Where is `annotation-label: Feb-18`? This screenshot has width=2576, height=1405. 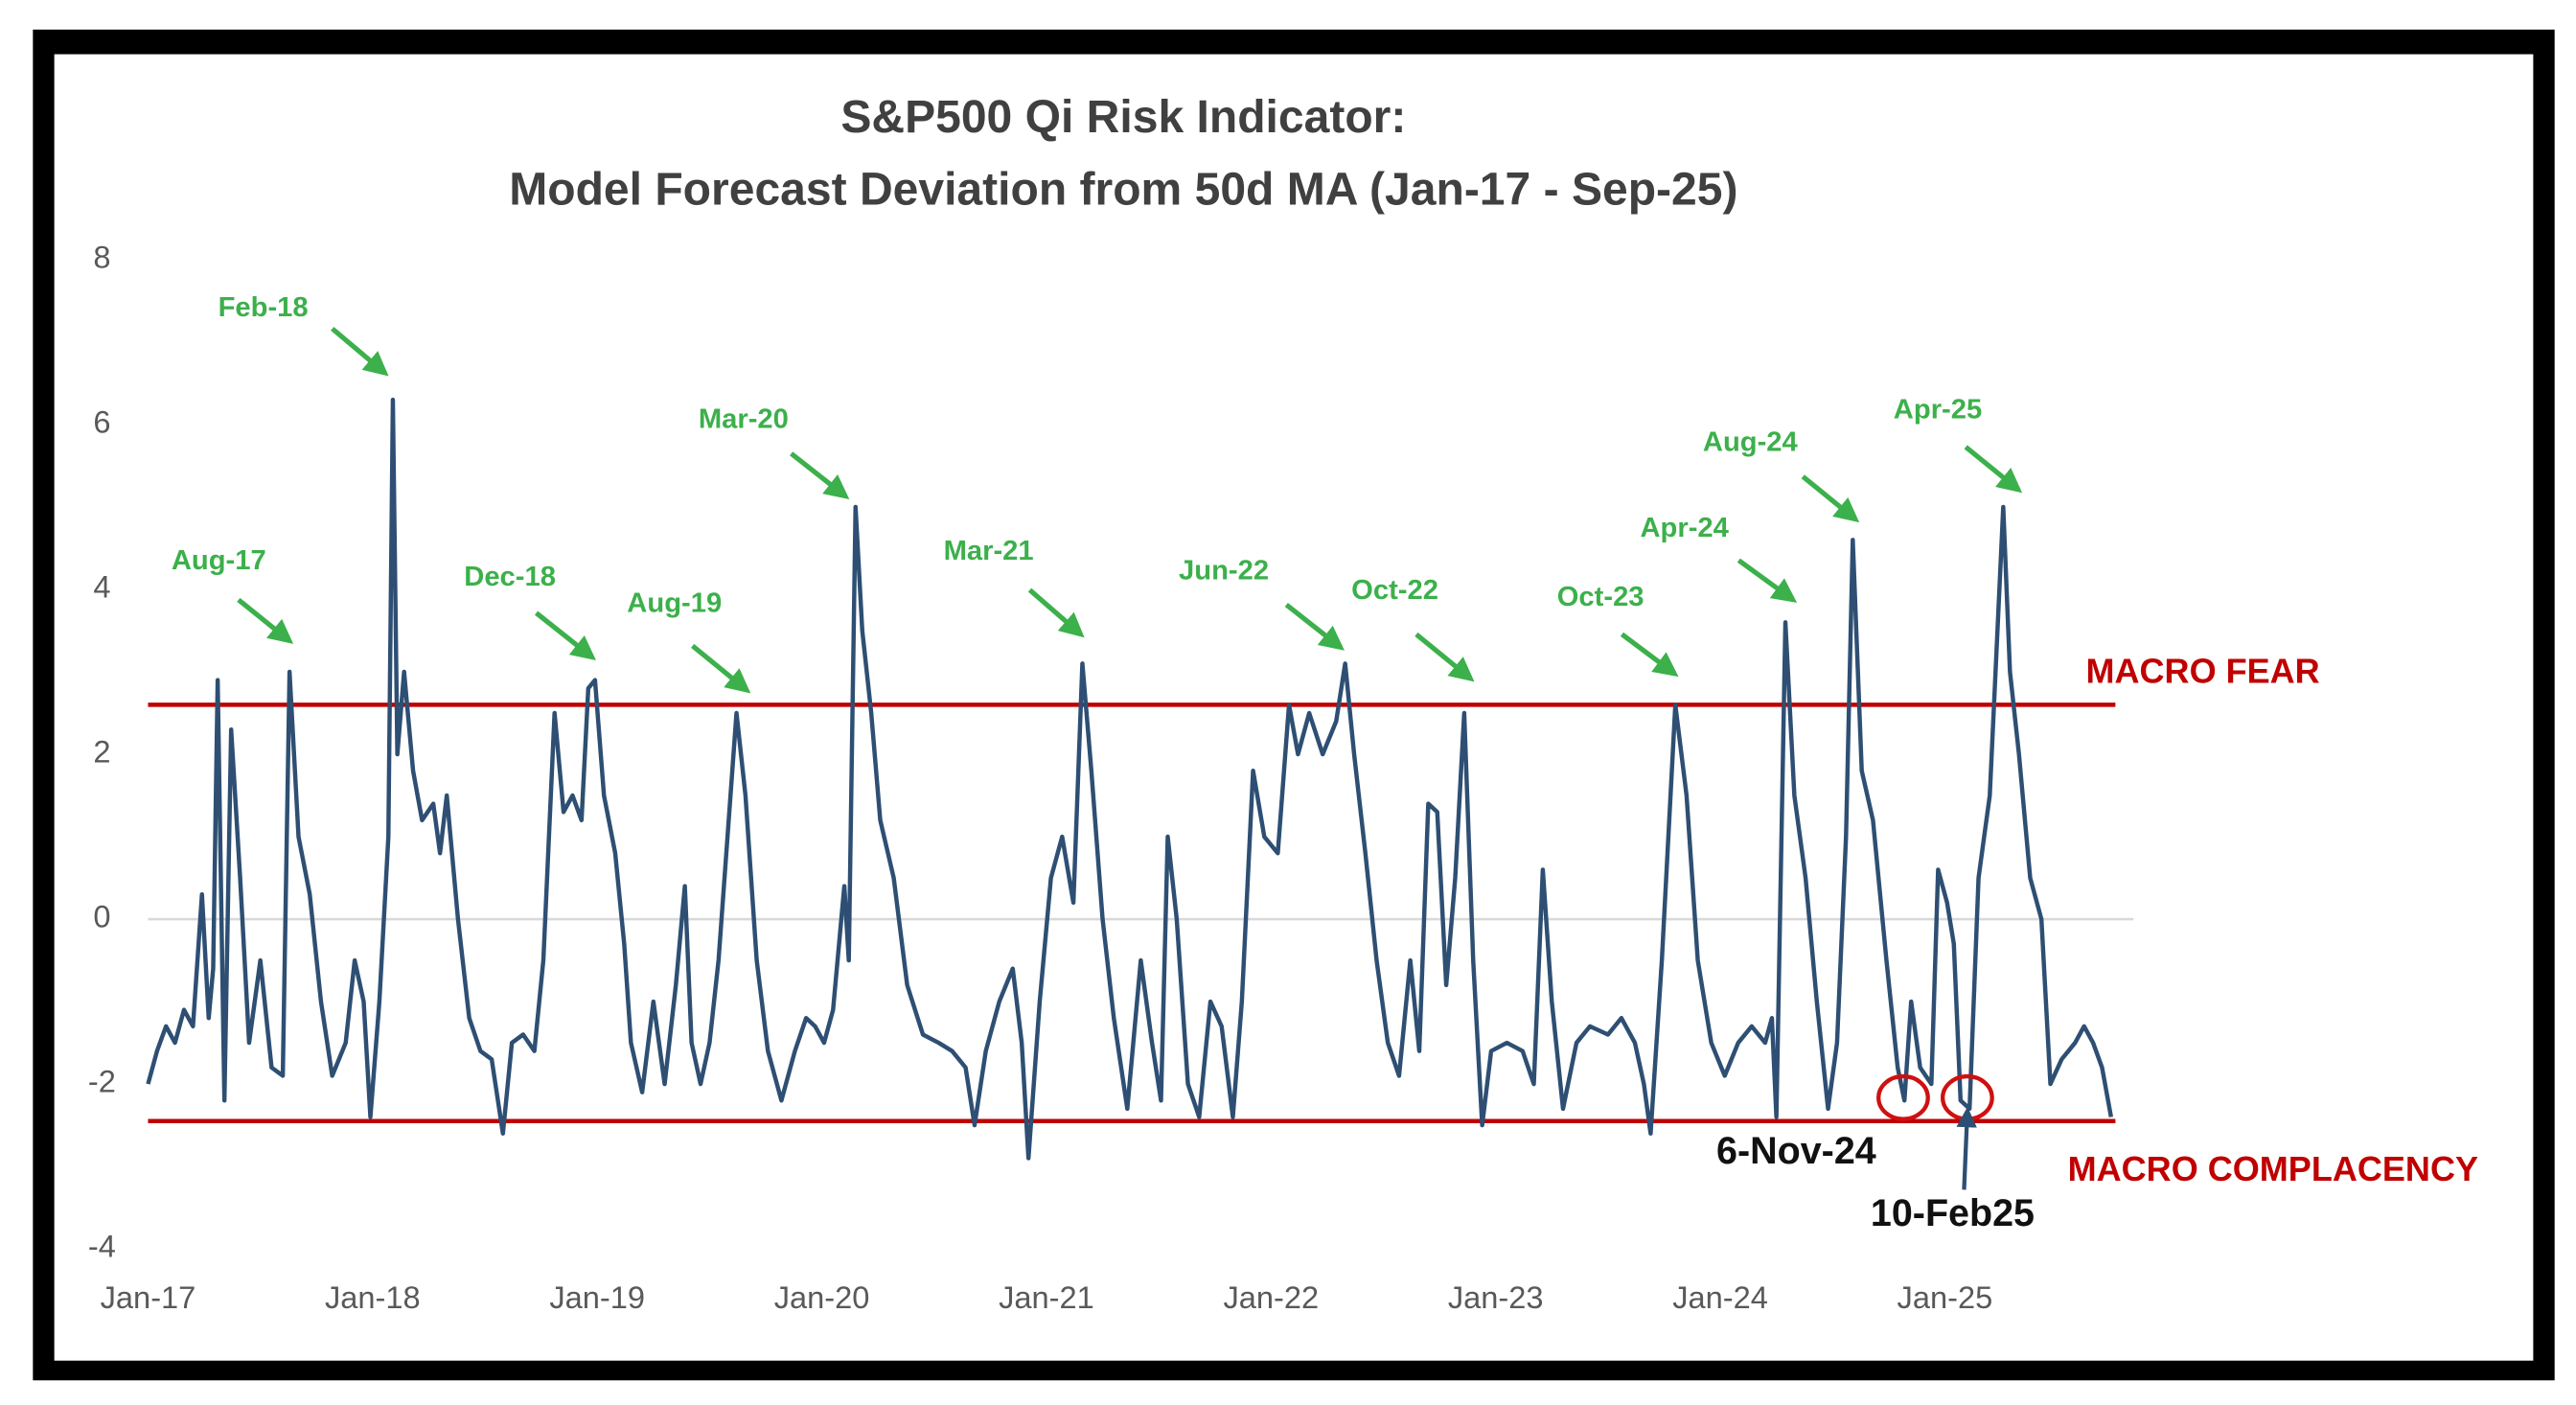 annotation-label: Feb-18 is located at coordinates (263, 307).